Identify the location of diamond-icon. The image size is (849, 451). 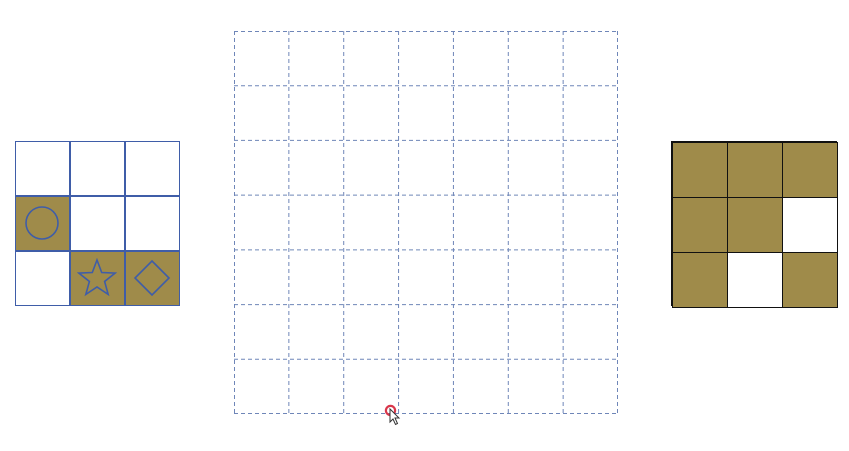
(152, 278).